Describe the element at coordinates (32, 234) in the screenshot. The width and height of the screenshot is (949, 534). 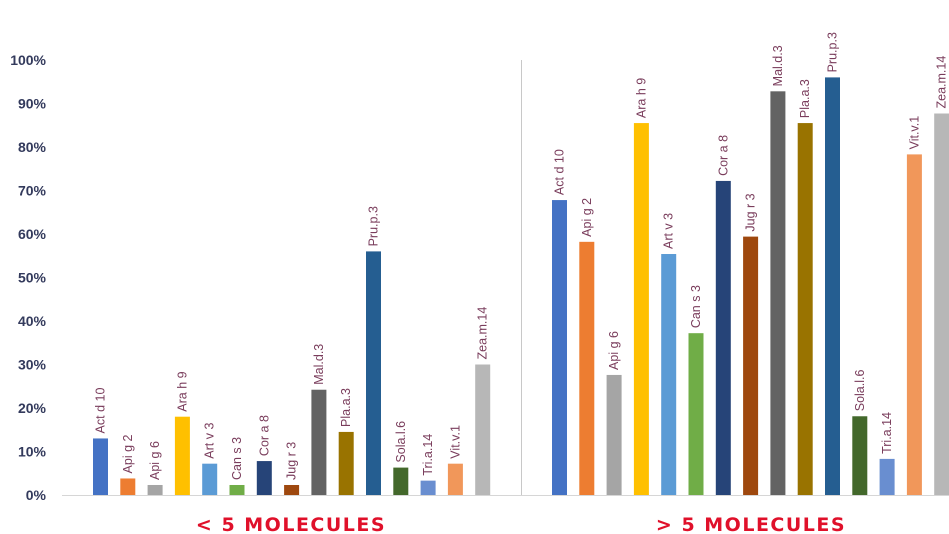
I see `y-tick-label: 60%` at that location.